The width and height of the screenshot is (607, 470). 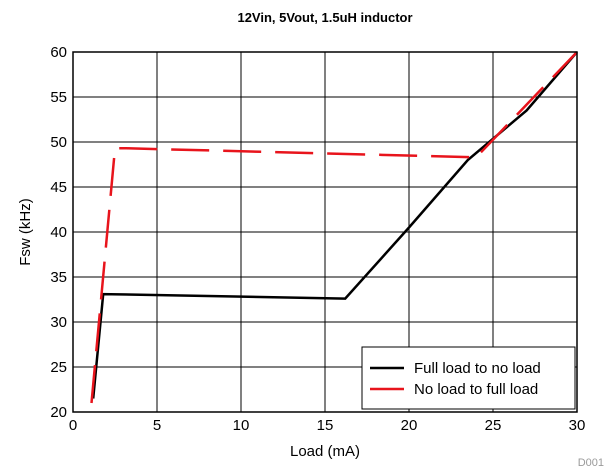 I want to click on x-tick-labels: 0 5 10 15 20 25 30, so click(x=327, y=425).